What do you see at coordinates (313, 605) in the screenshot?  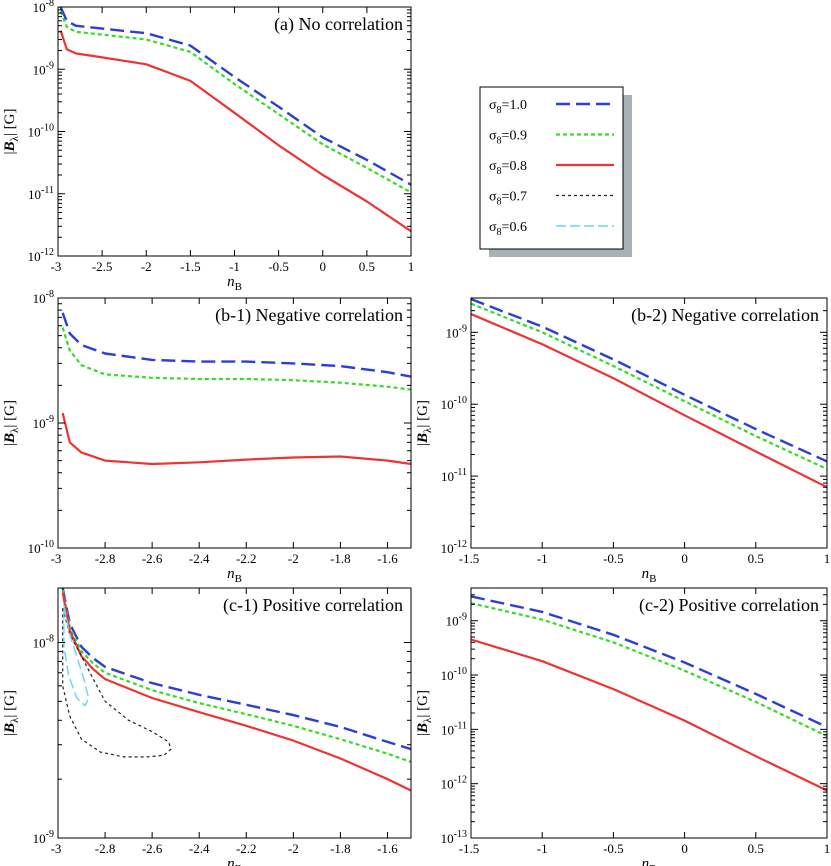 I see `panel-title: (c-1) Positive correlation` at bounding box center [313, 605].